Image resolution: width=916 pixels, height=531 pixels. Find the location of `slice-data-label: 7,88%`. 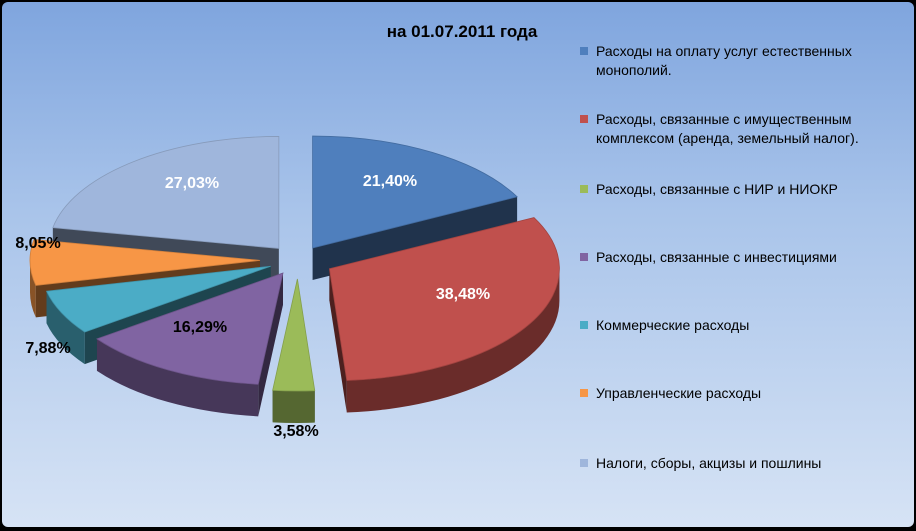

slice-data-label: 7,88% is located at coordinates (47, 348).